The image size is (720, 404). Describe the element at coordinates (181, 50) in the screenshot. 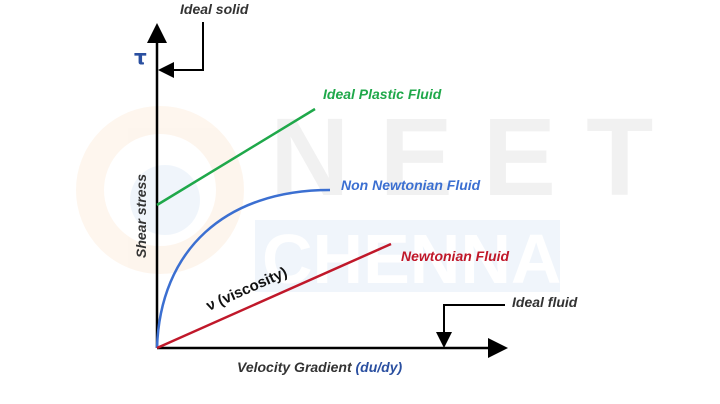

I see `ideal-solid-pointer` at that location.